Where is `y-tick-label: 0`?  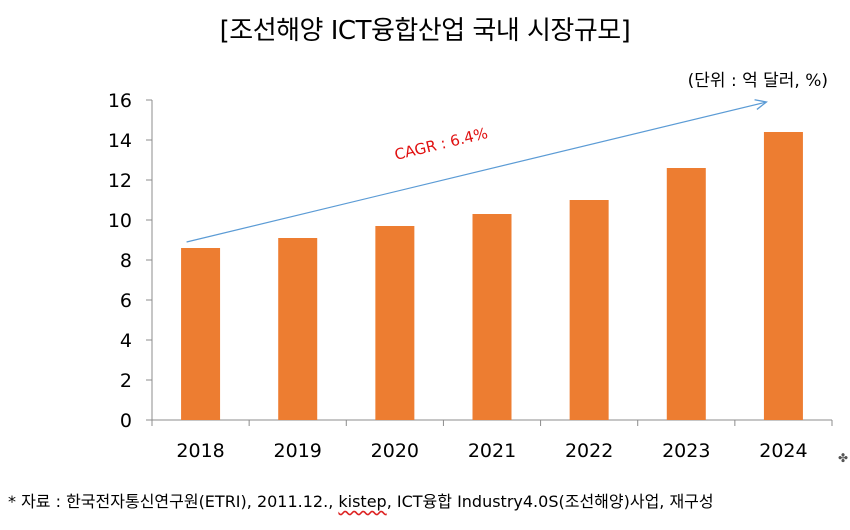
y-tick-label: 0 is located at coordinates (126, 421).